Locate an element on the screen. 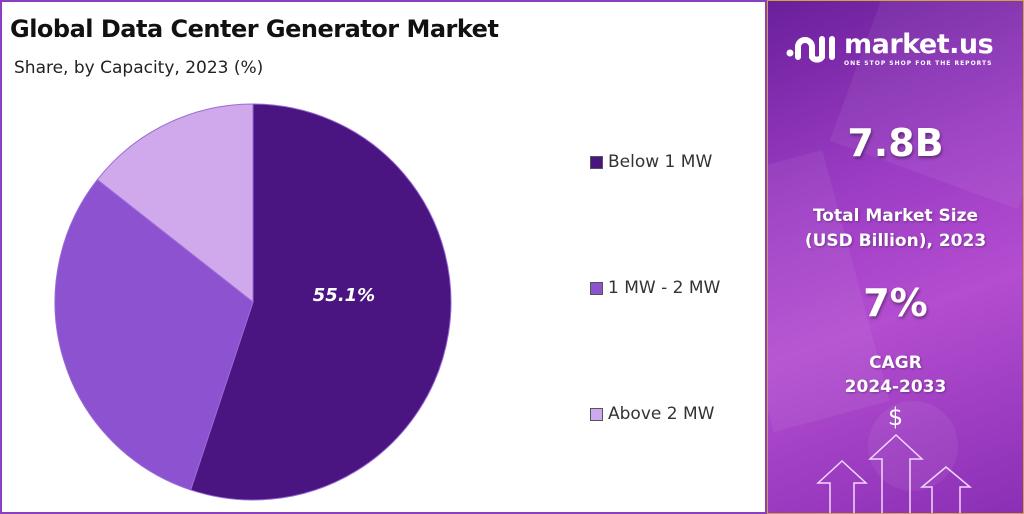  logo-mark-icon is located at coordinates (810, 49).